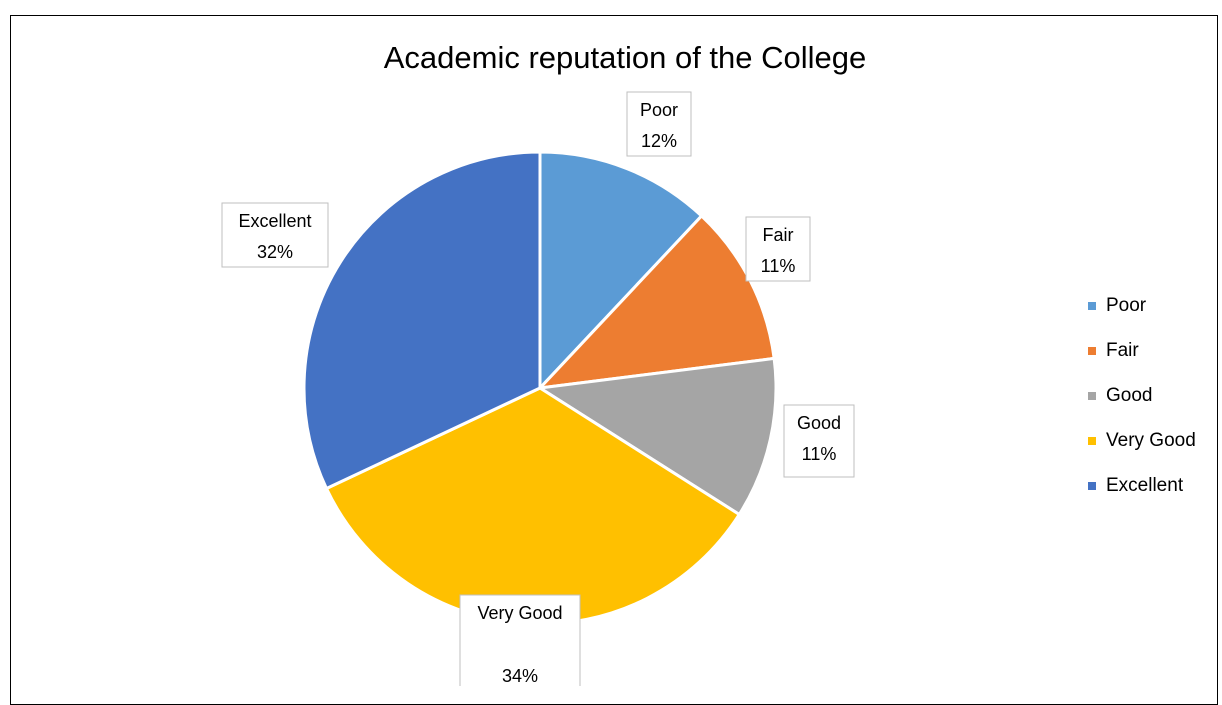 The height and width of the screenshot is (705, 1222). Describe the element at coordinates (520, 676) in the screenshot. I see `data-label-value: 34%` at that location.